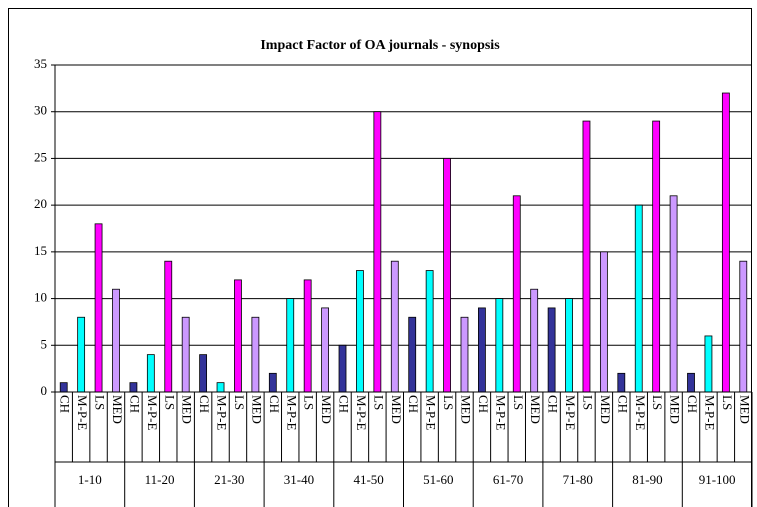 Image resolution: width=757 pixels, height=507 pixels. I want to click on x-group-label: 21-30, so click(229, 479).